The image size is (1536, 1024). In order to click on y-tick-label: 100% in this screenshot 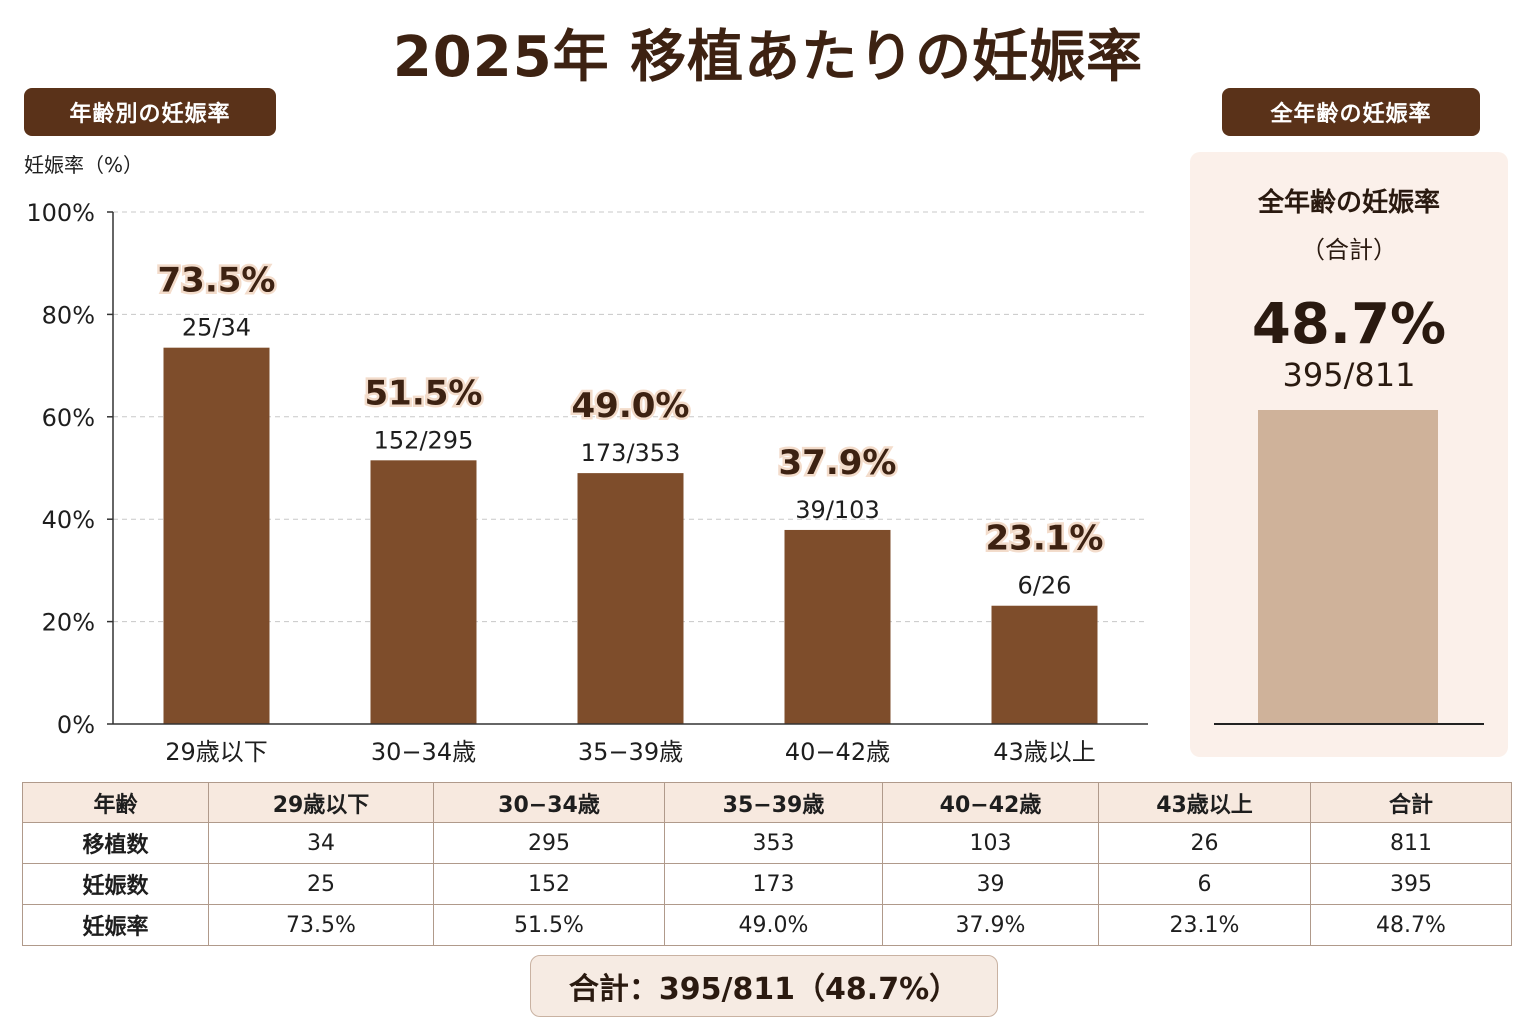, I will do `click(60, 213)`.